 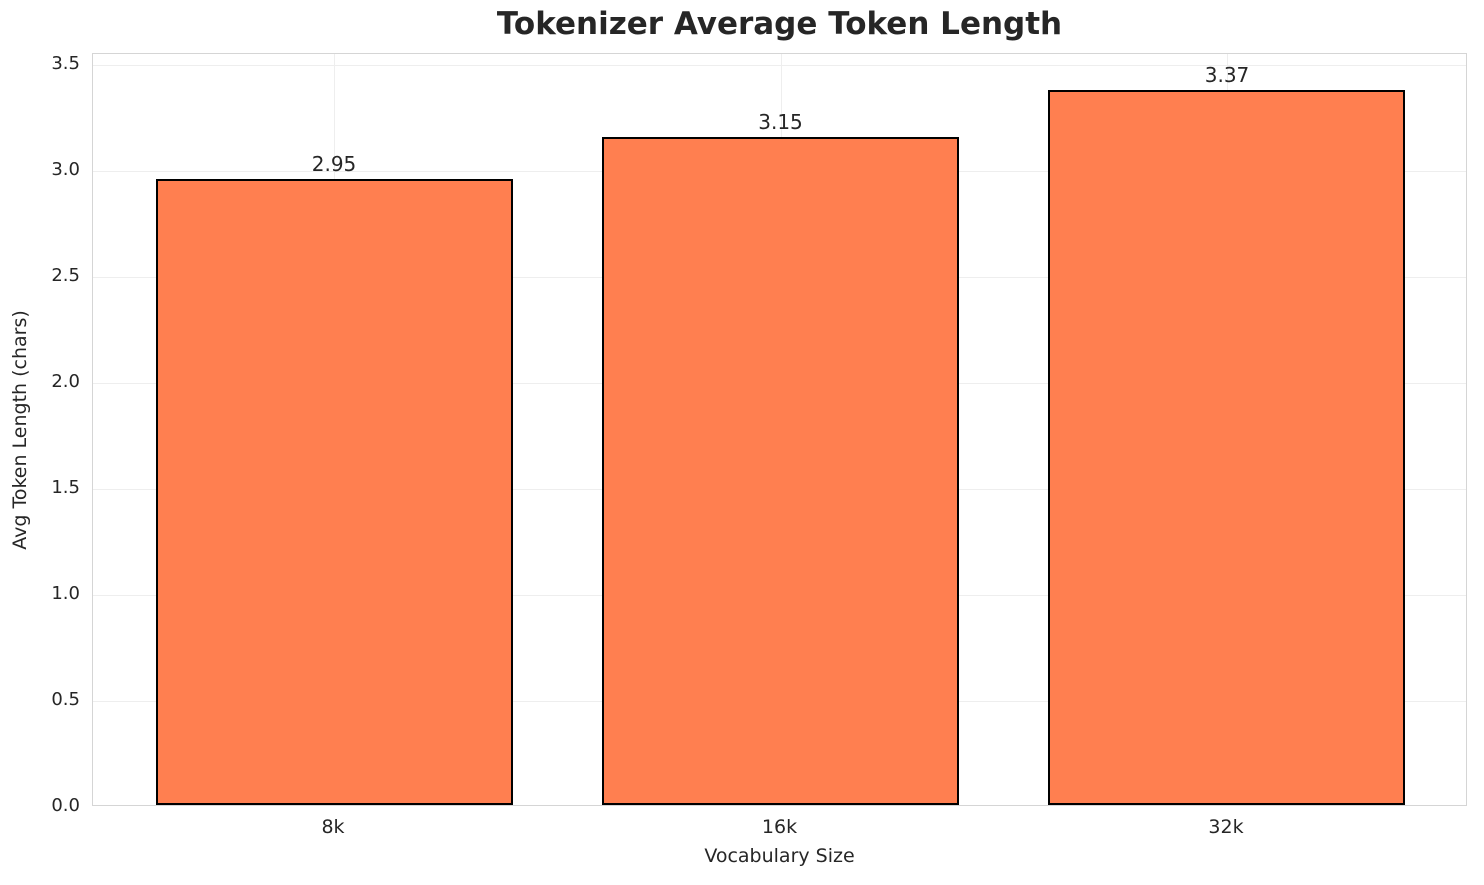 I want to click on x-axis-label: Vocabulary Size, so click(x=779, y=856).